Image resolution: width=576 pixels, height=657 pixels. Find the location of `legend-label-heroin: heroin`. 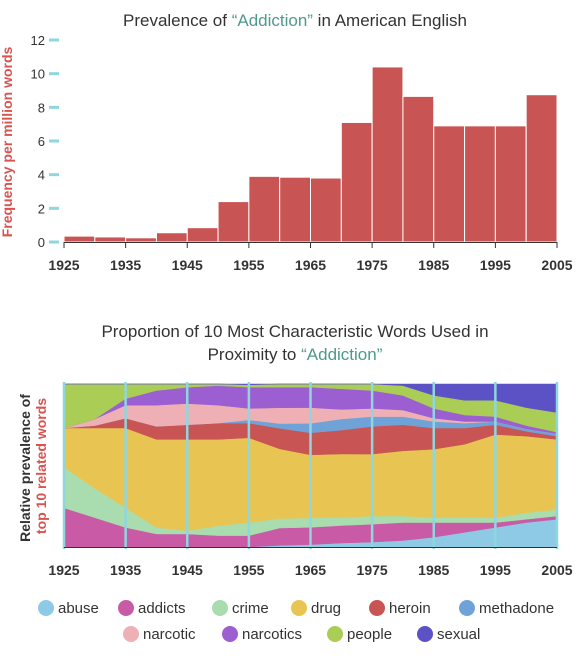

legend-label-heroin: heroin is located at coordinates (410, 608).